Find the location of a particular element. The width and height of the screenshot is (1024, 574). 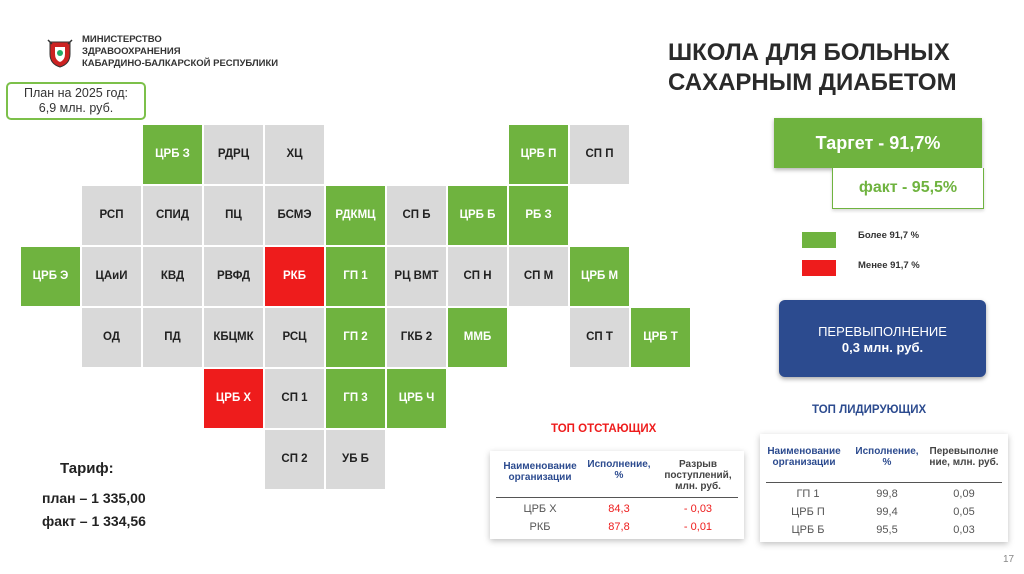

org-cell: ЦРБ Б is located at coordinates (477, 215).